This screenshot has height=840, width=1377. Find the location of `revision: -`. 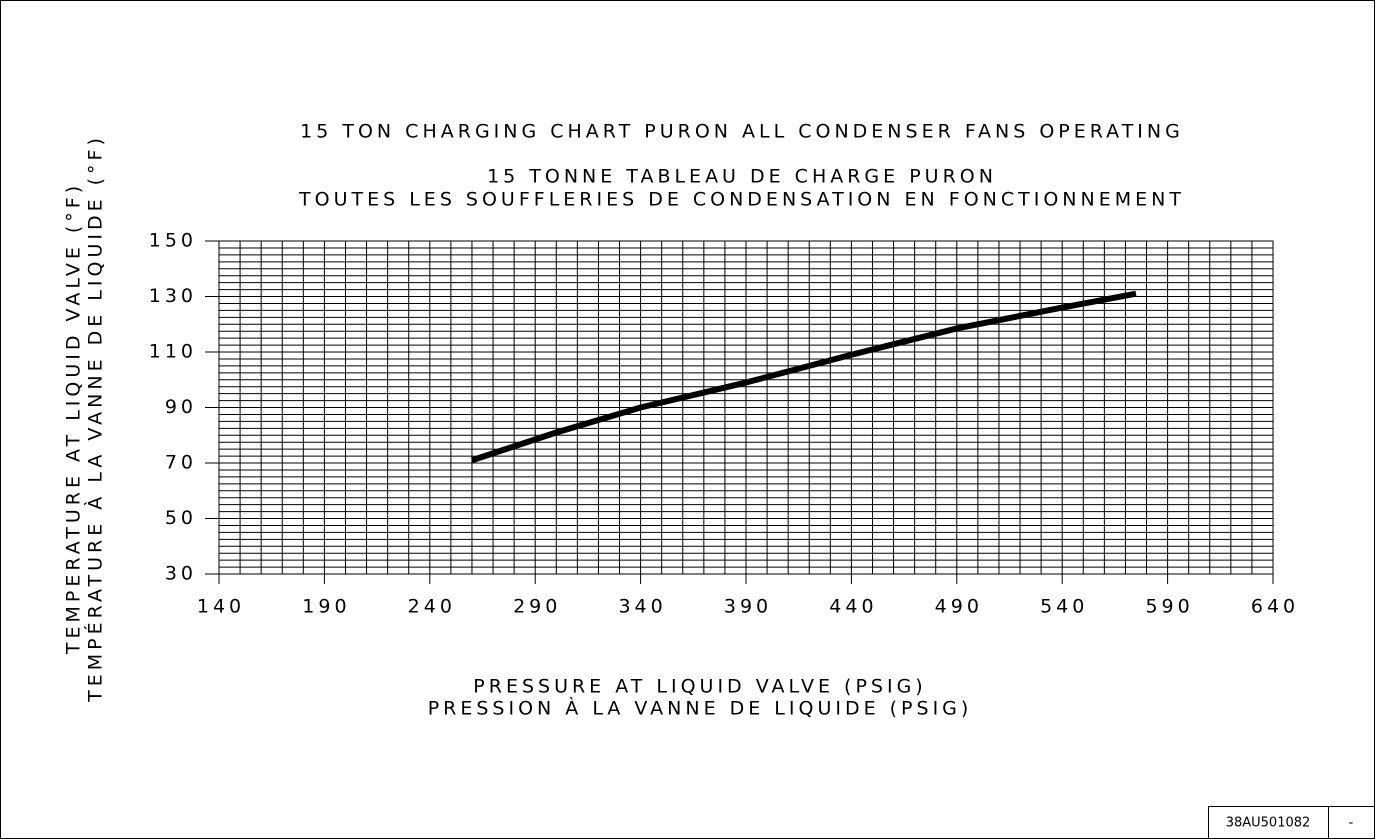

revision: - is located at coordinates (1351, 823).